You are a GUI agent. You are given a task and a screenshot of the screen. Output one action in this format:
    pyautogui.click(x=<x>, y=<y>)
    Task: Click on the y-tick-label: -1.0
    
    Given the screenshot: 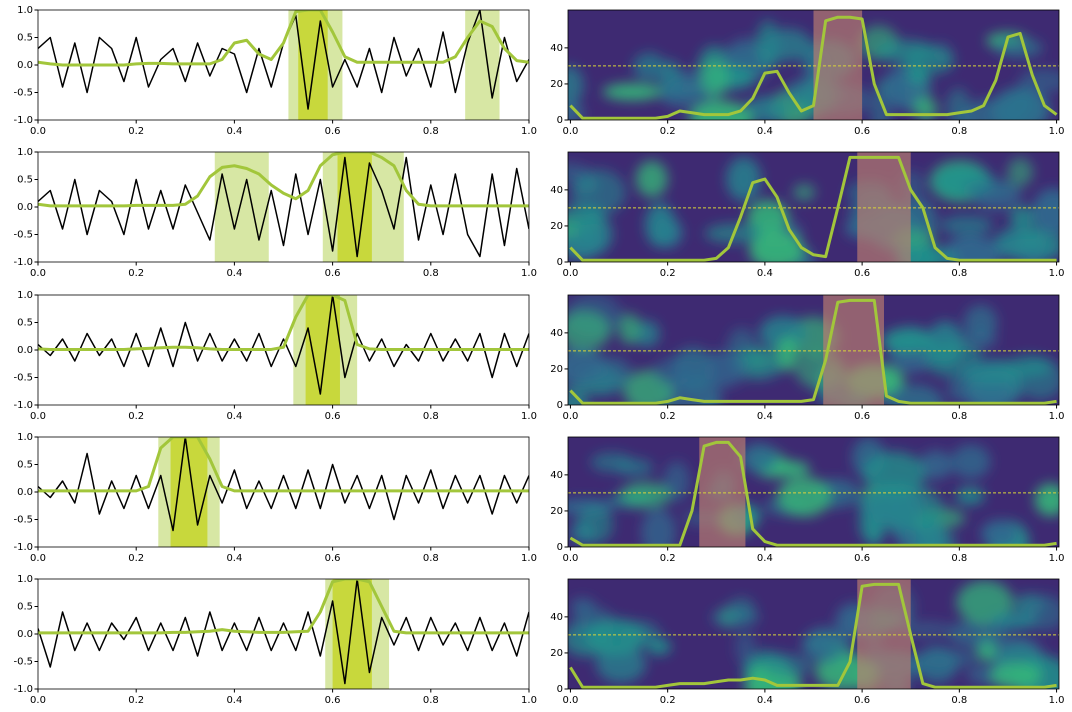 What is the action you would take?
    pyautogui.click(x=23, y=689)
    